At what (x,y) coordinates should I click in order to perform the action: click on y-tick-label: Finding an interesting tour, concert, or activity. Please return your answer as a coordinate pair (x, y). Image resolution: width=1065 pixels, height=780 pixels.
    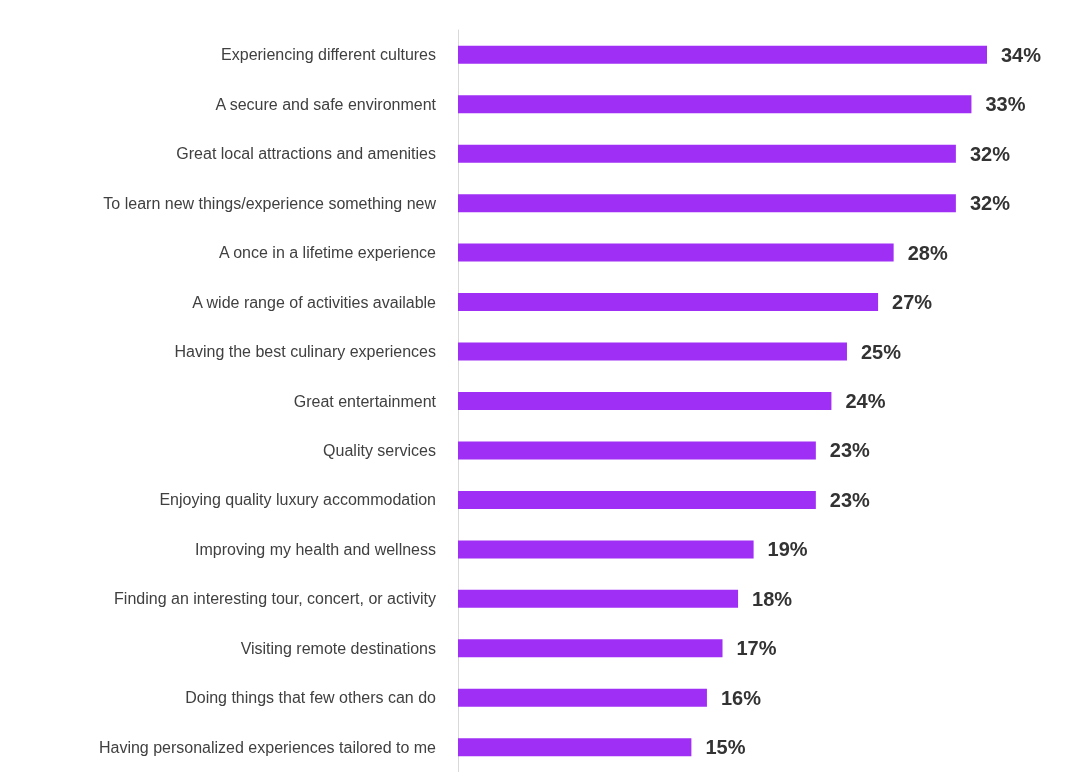
    Looking at the image, I should click on (275, 599).